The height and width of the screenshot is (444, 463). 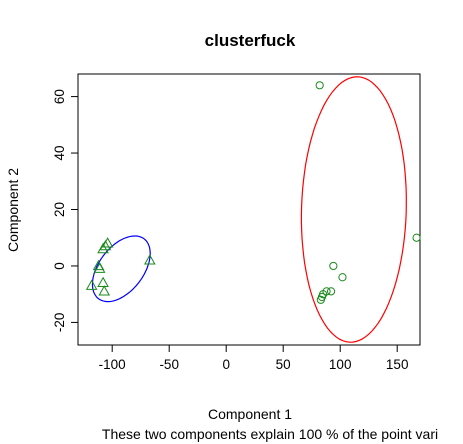 I want to click on x-tick-label: -100, so click(x=112, y=364).